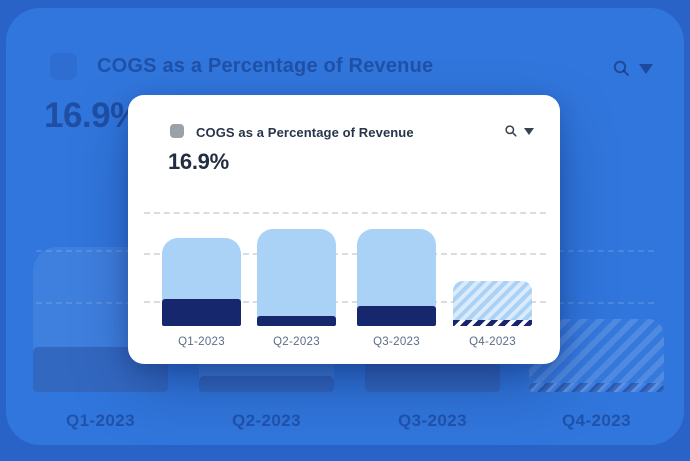 The width and height of the screenshot is (690, 461). What do you see at coordinates (201, 282) in the screenshot?
I see `bar-q1-2023` at bounding box center [201, 282].